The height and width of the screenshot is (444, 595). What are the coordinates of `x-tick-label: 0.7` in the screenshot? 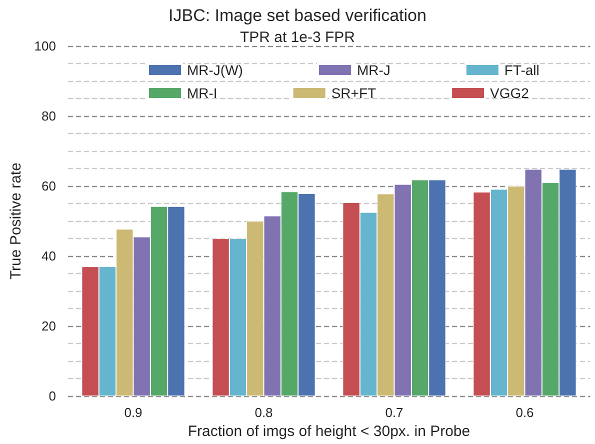 It's located at (394, 412).